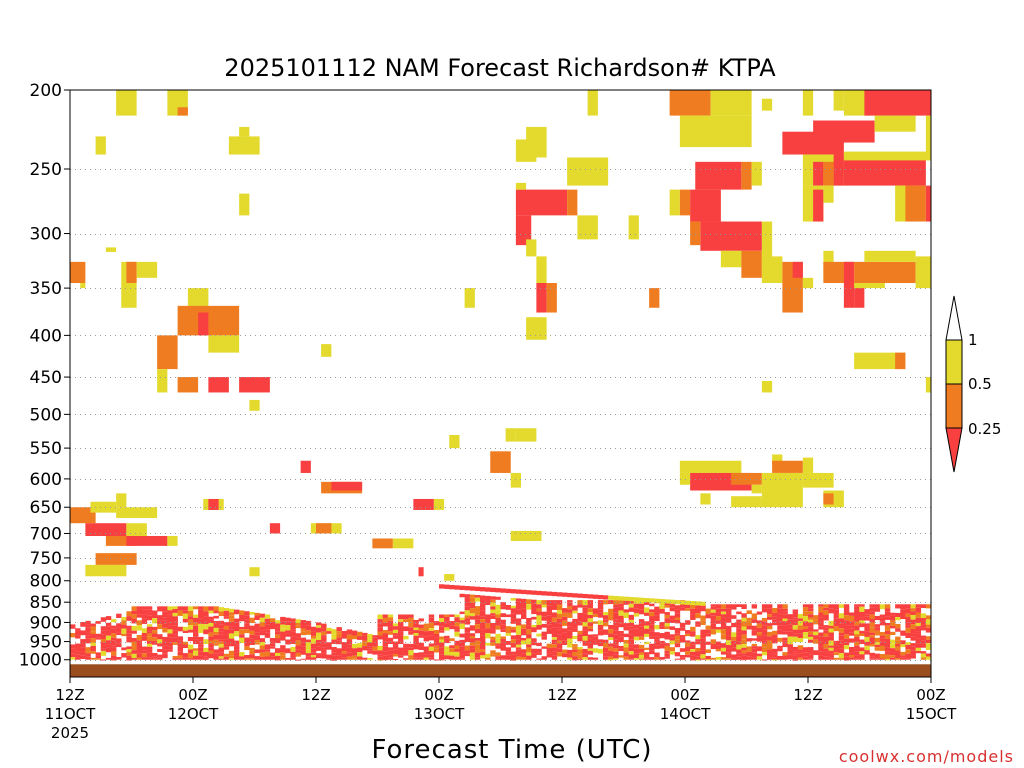 This screenshot has width=1024, height=768. What do you see at coordinates (46, 235) in the screenshot?
I see `y-tick-label: 300` at bounding box center [46, 235].